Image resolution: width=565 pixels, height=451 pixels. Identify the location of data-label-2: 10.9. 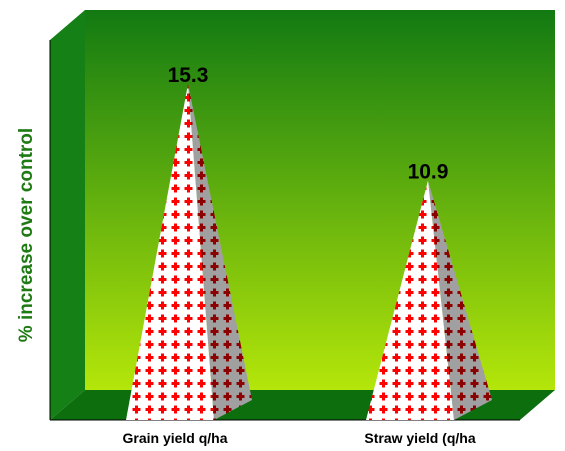
(428, 172).